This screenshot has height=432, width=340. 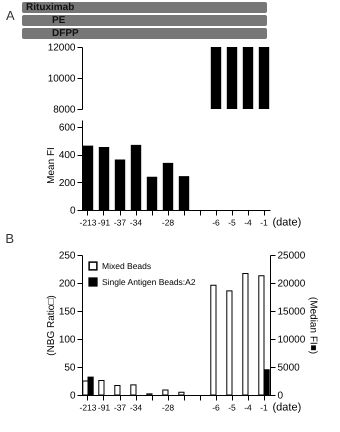 What do you see at coordinates (51, 165) in the screenshot?
I see `y-axis-title: Mean FI` at bounding box center [51, 165].